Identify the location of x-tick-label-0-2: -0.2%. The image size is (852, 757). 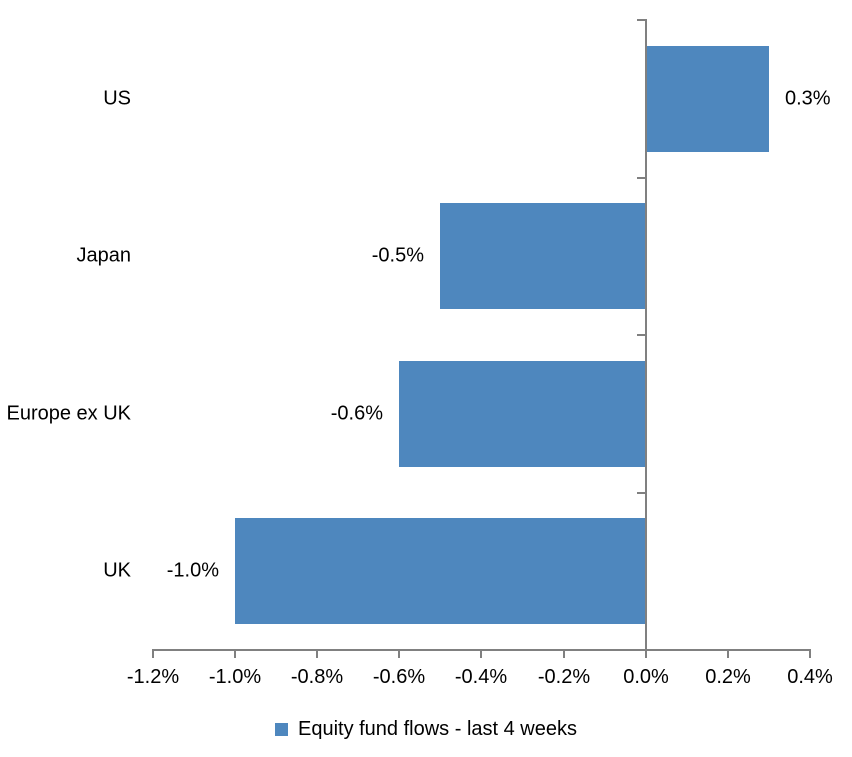
(564, 677).